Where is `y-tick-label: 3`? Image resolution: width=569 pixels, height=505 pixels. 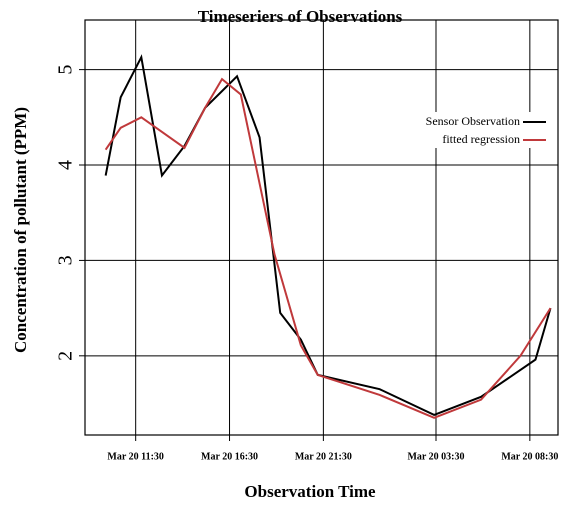
y-tick-label: 3 is located at coordinates (66, 260).